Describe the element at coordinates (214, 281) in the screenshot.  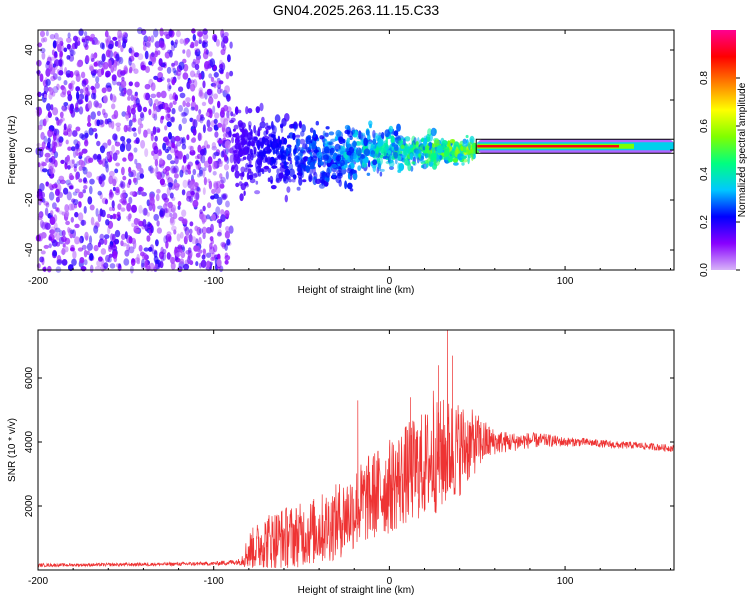
I see `spectrogram-x-tick-label: -100` at that location.